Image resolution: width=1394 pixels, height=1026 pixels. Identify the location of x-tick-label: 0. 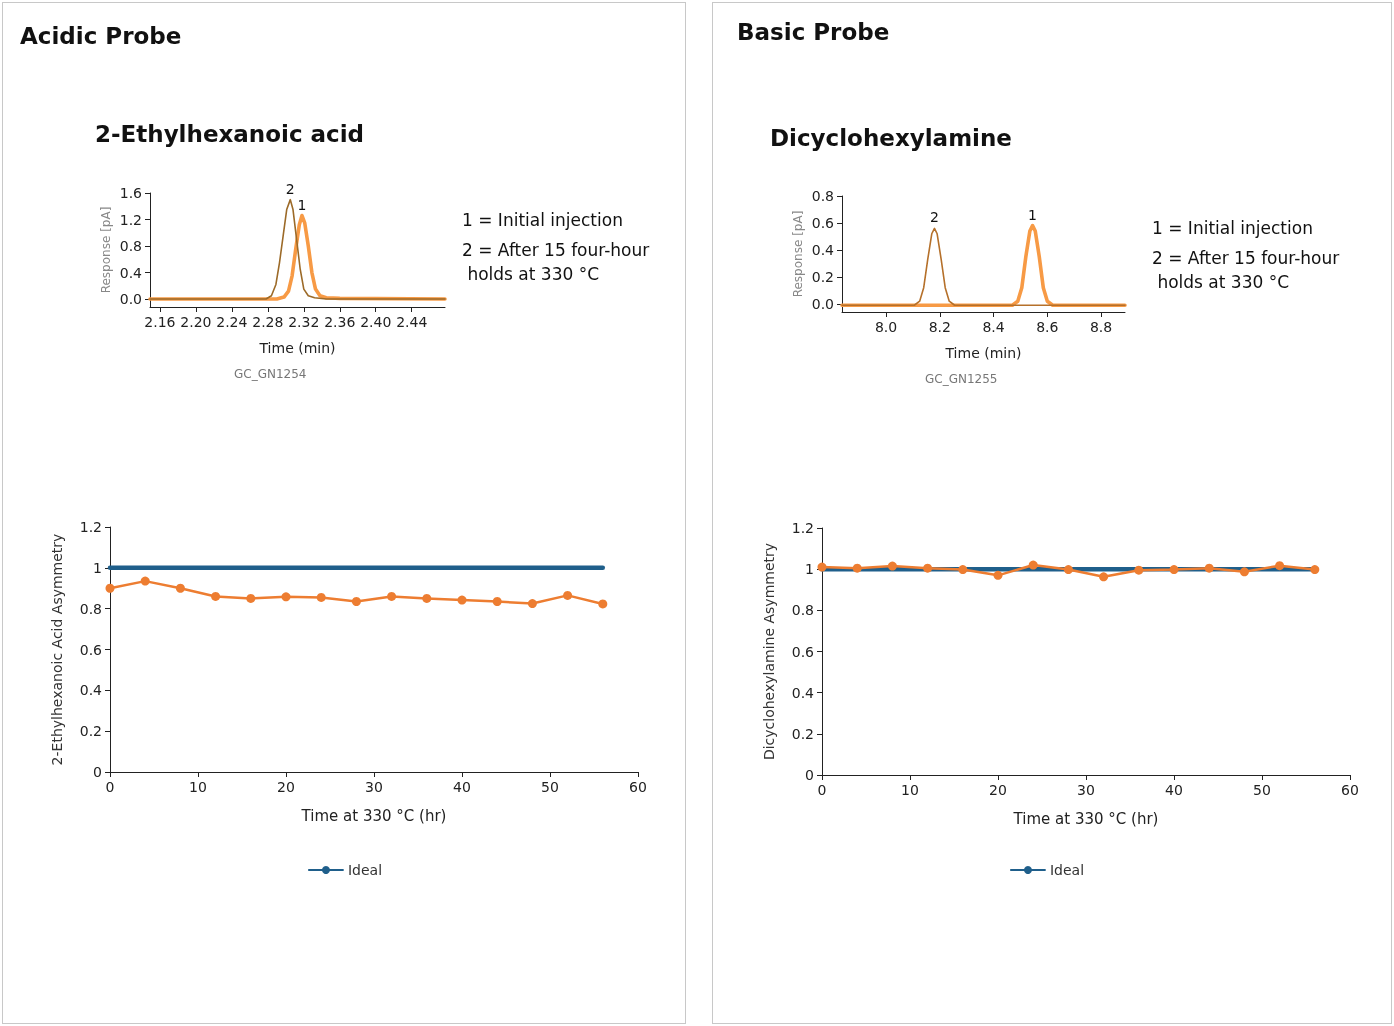
(110, 787).